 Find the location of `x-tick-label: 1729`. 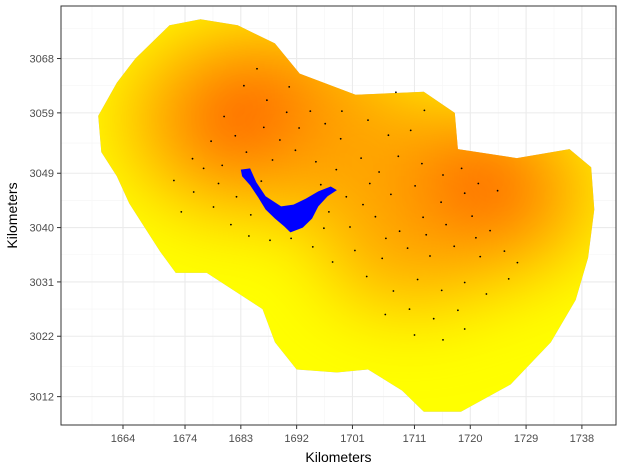

x-tick-label: 1729 is located at coordinates (526, 439).